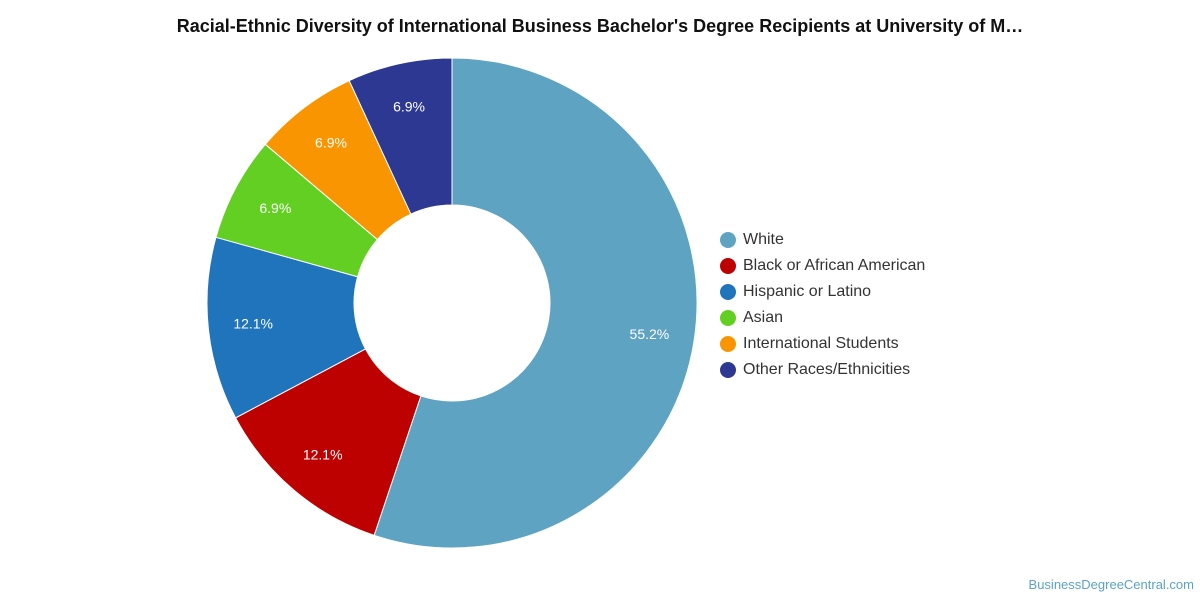 The height and width of the screenshot is (600, 1200). Describe the element at coordinates (822, 318) in the screenshot. I see `legend-item-asian: Asian` at that location.